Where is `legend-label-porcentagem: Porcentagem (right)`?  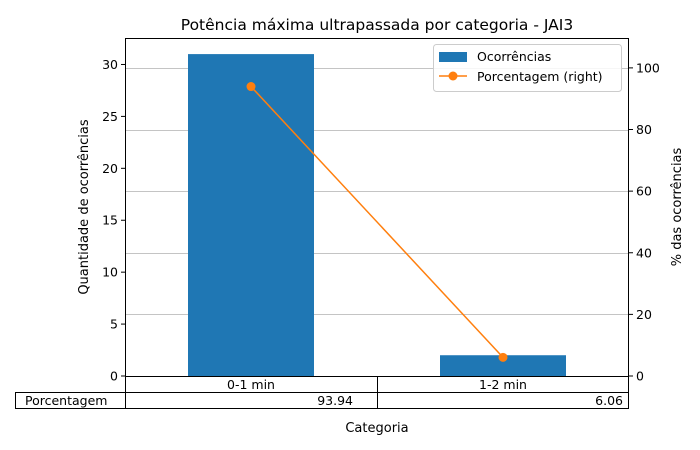 legend-label-porcentagem: Porcentagem (right) is located at coordinates (540, 76).